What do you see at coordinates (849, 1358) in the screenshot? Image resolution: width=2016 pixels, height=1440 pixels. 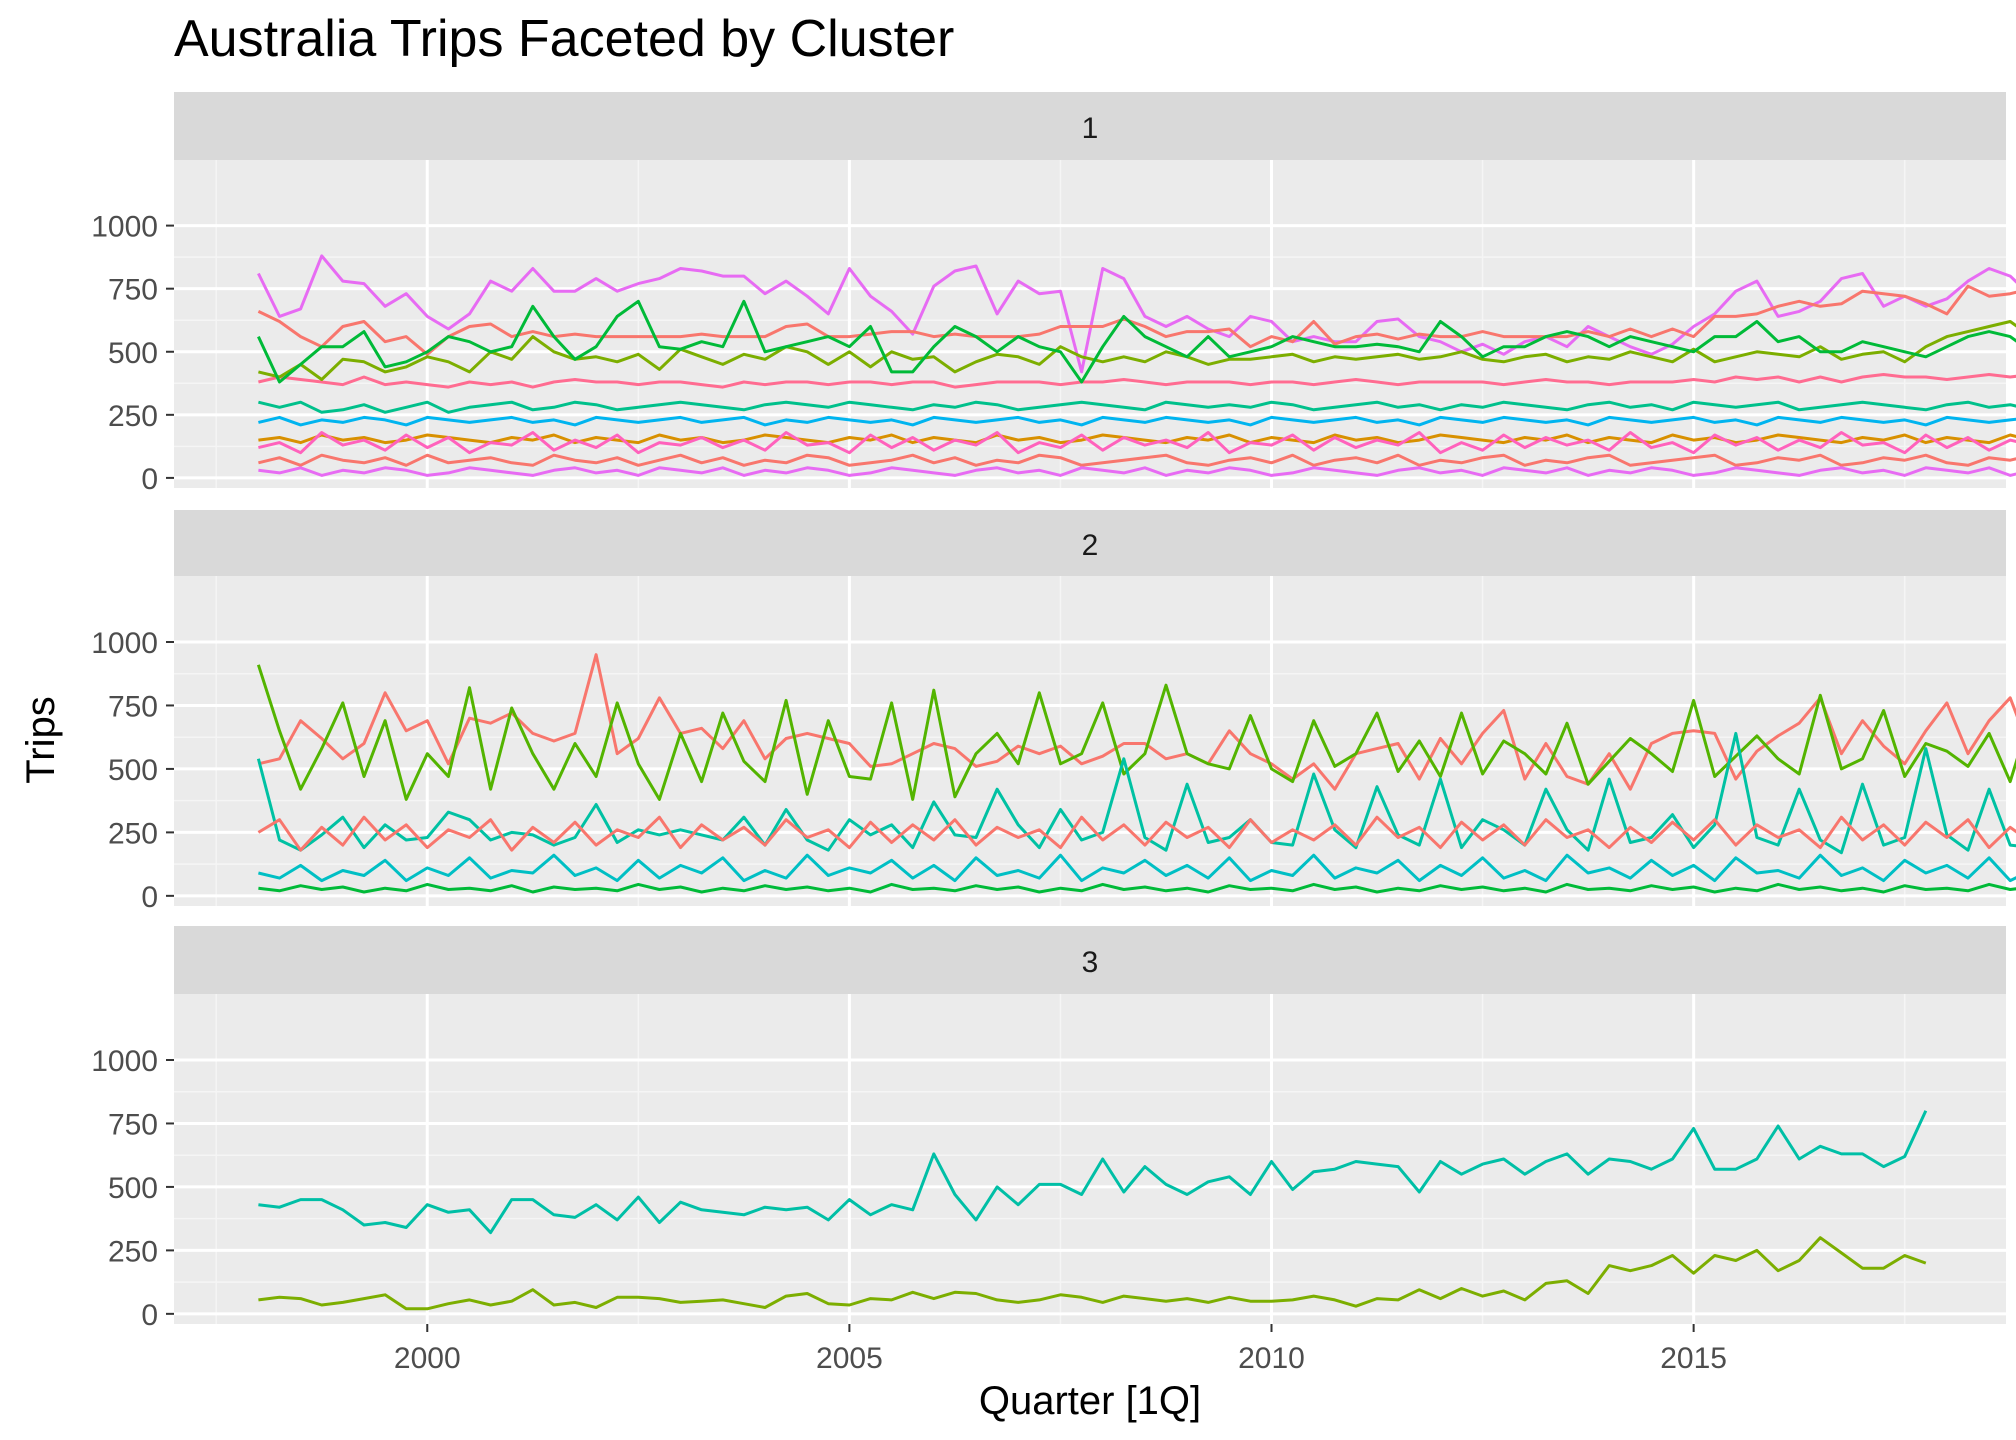 I see `x-tick-label: 2005` at bounding box center [849, 1358].